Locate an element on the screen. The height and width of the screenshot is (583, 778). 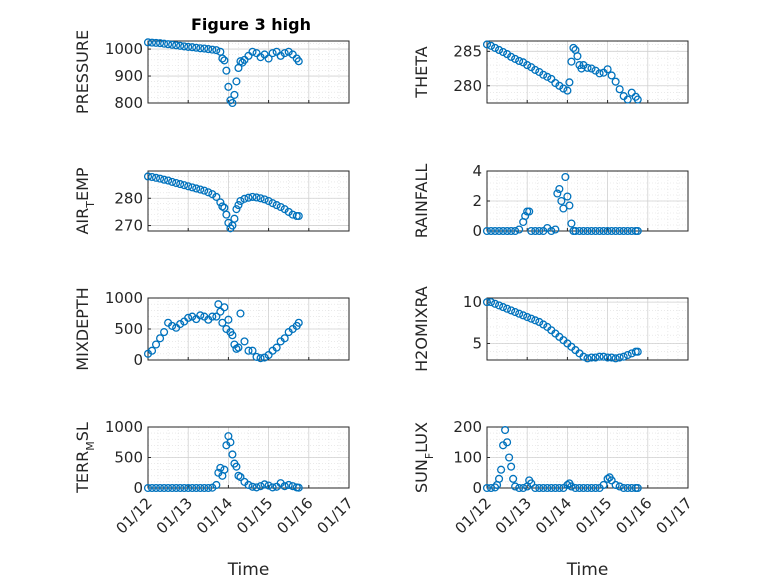
y-tick-label: 2 is located at coordinates (477, 201).